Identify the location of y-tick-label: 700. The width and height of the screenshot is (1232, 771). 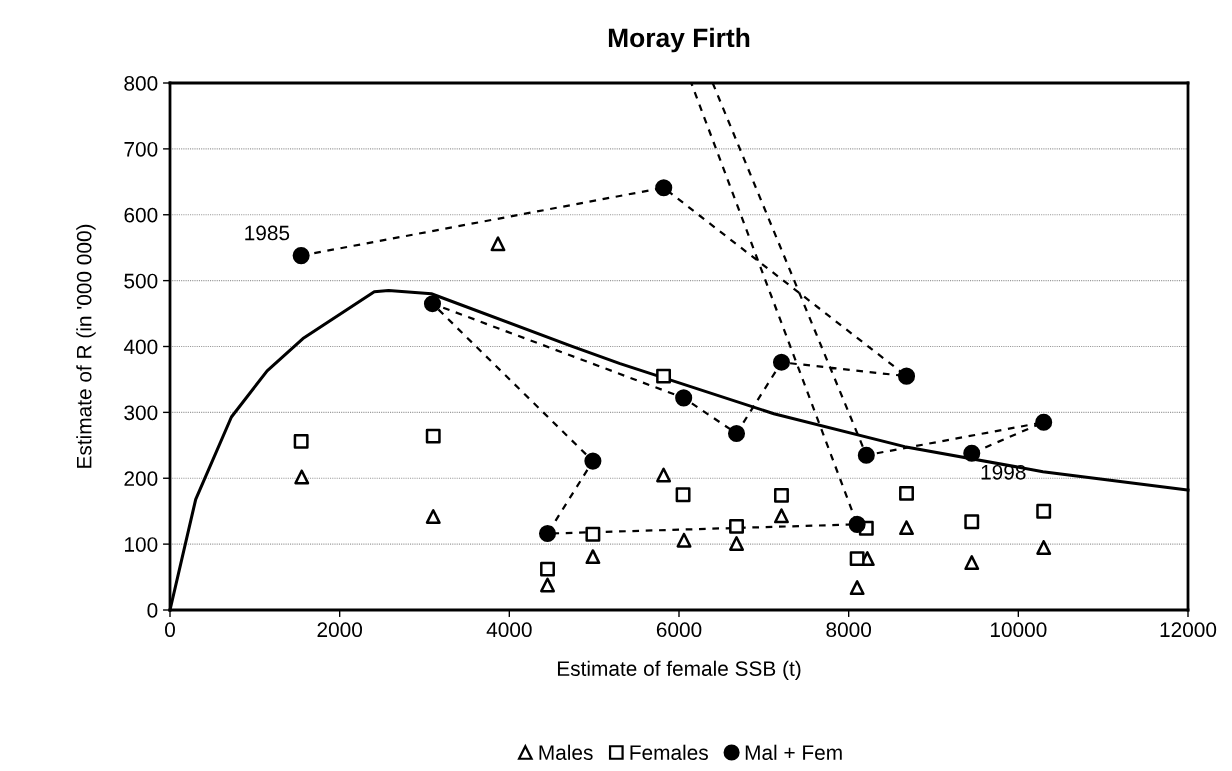
(141, 149).